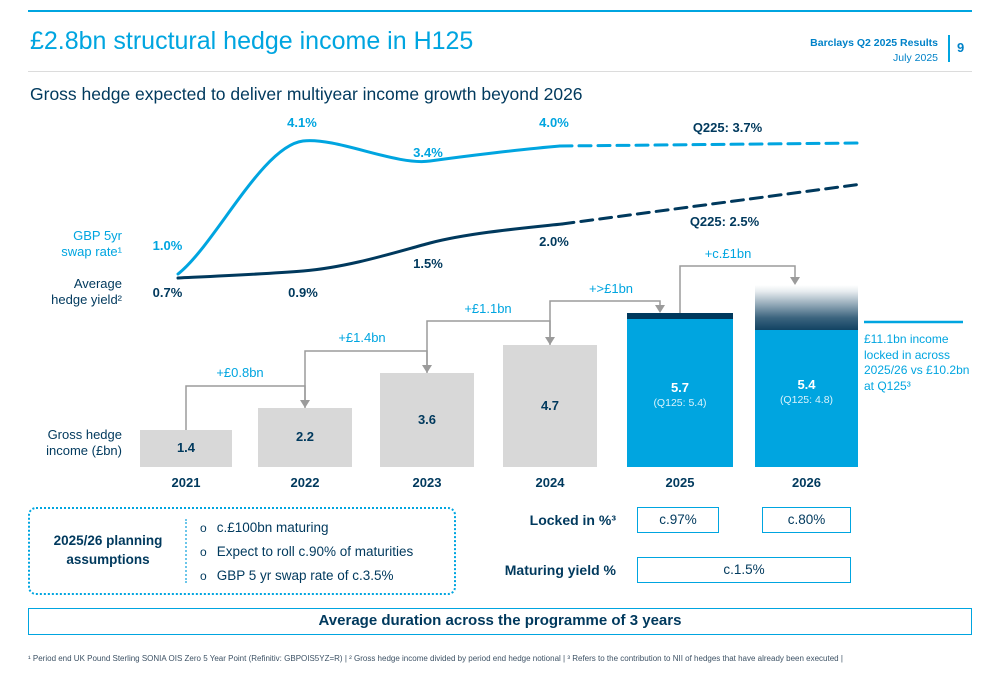 The image size is (1000, 685). I want to click on increment-label-2: +£1.4bn, so click(362, 337).